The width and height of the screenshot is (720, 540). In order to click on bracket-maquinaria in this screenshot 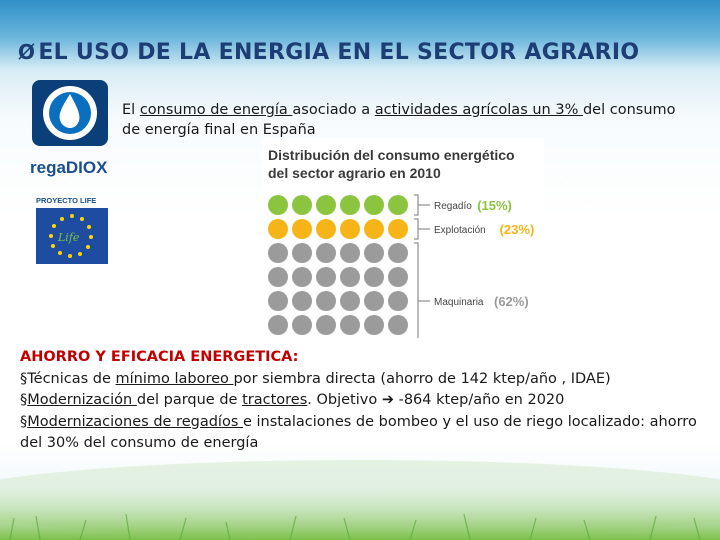, I will do `click(422, 290)`.